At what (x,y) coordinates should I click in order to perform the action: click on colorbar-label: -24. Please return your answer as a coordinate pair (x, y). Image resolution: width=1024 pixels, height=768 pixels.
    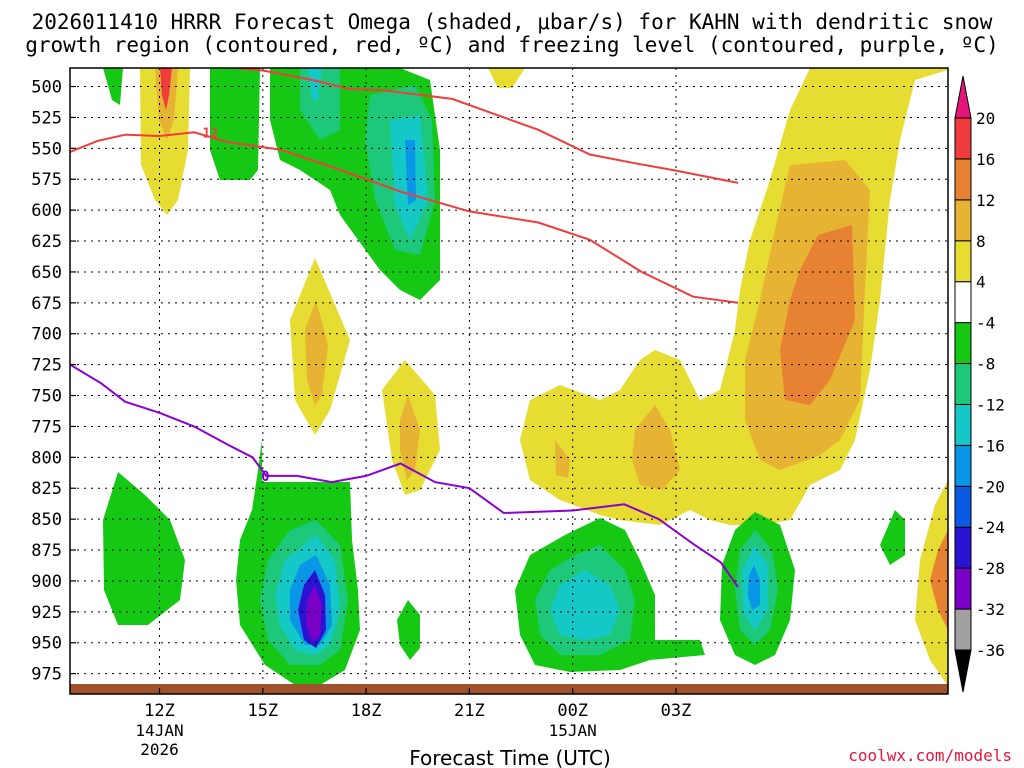
    Looking at the image, I should click on (990, 527).